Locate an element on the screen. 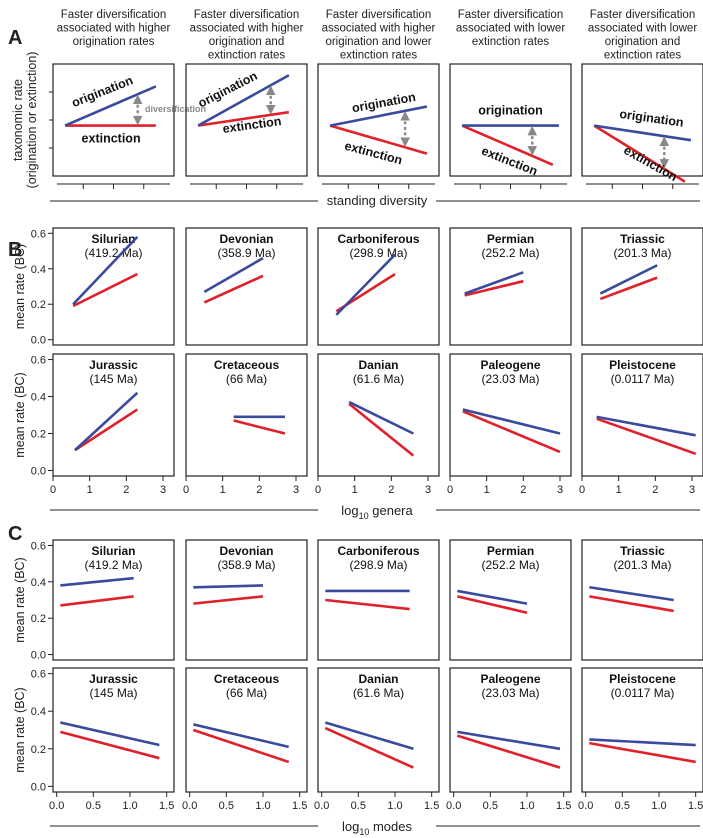  period-age: (252.2 Ma) is located at coordinates (510, 253).